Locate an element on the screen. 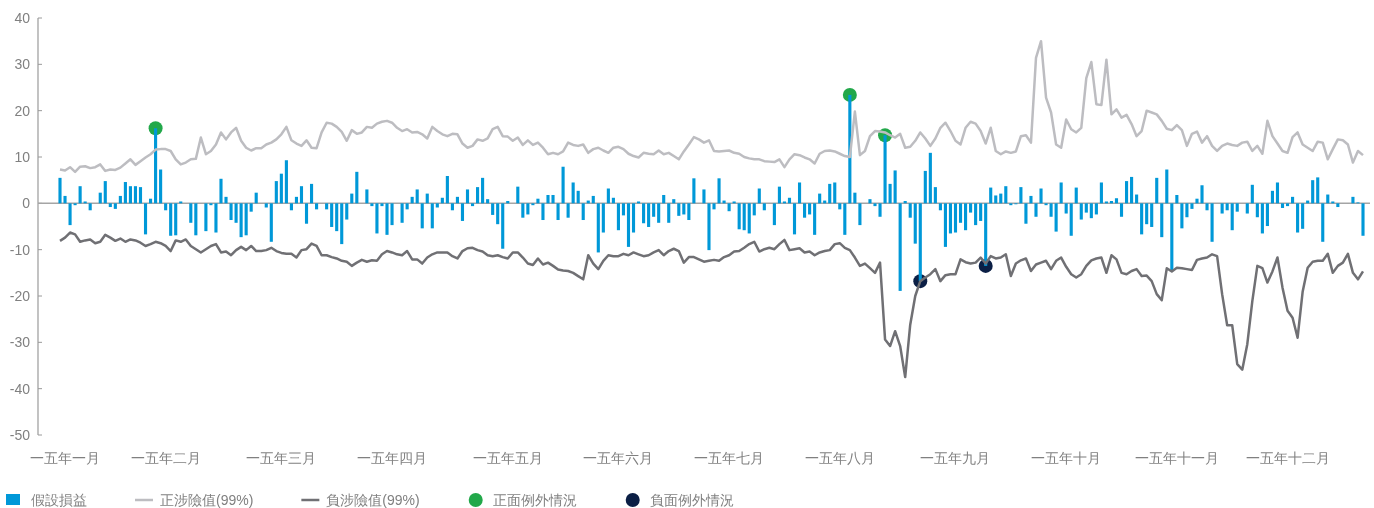 The height and width of the screenshot is (508, 1374). y-tick-label: -20 is located at coordinates (20, 296).